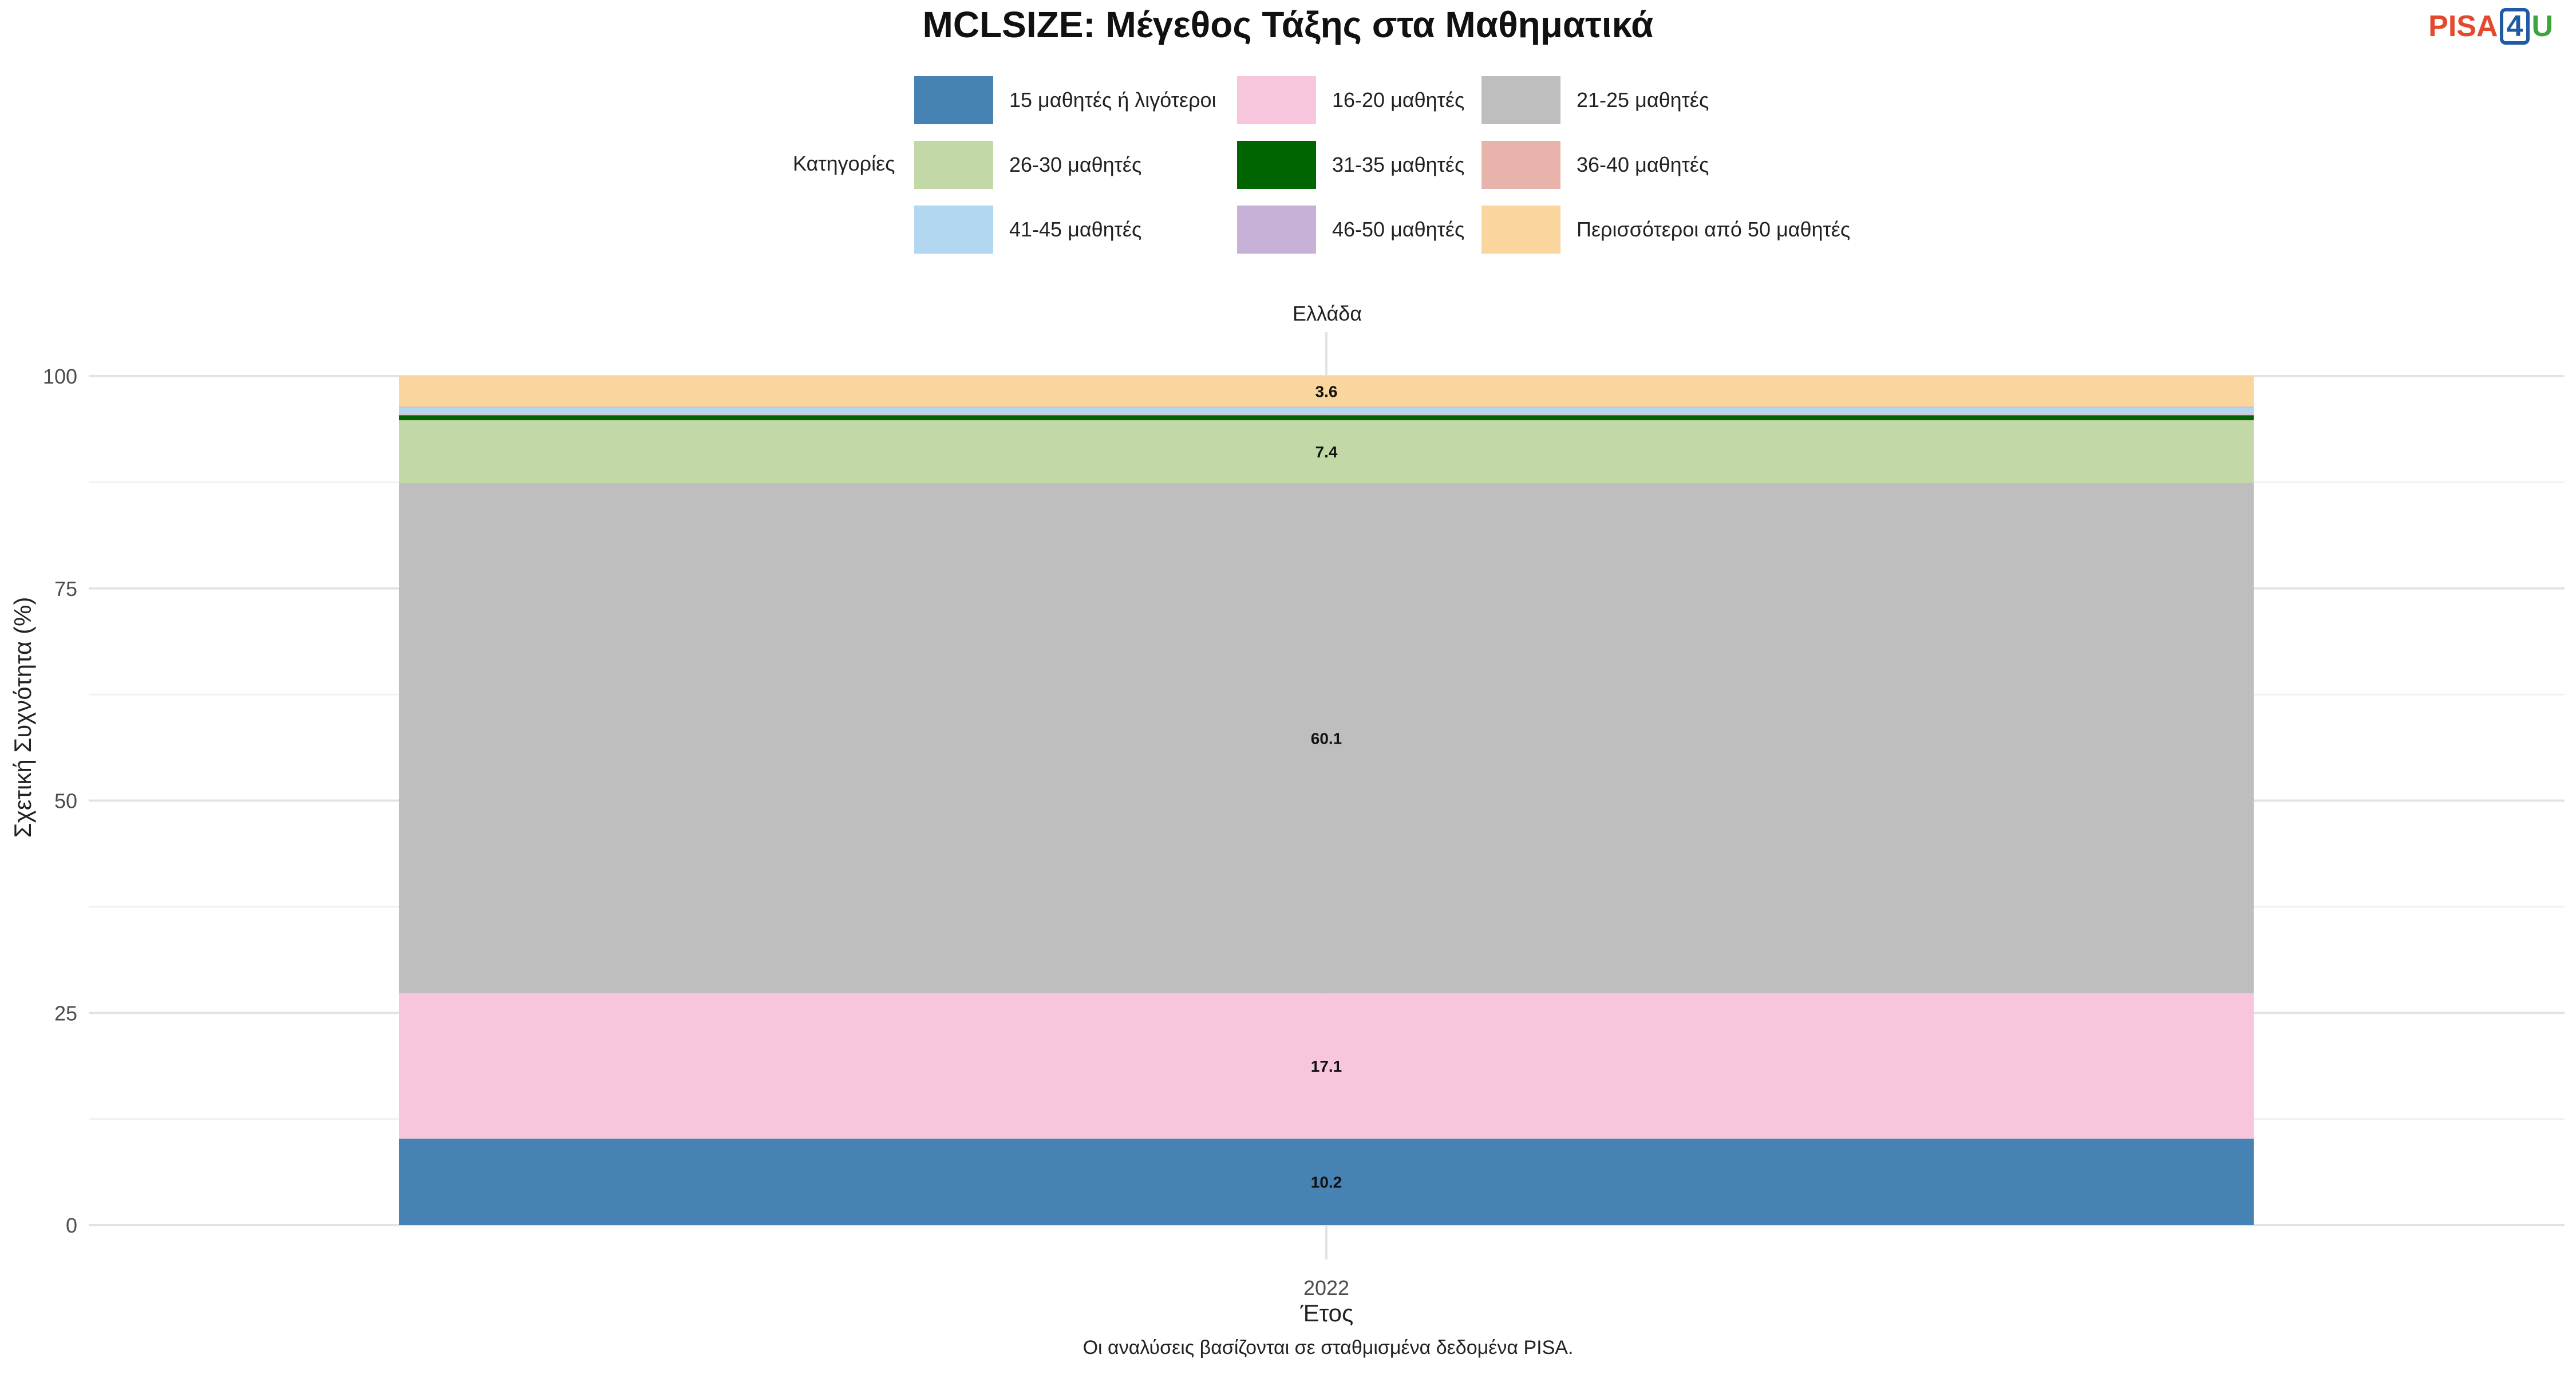  I want to click on y-tick-label: 50, so click(65, 801).